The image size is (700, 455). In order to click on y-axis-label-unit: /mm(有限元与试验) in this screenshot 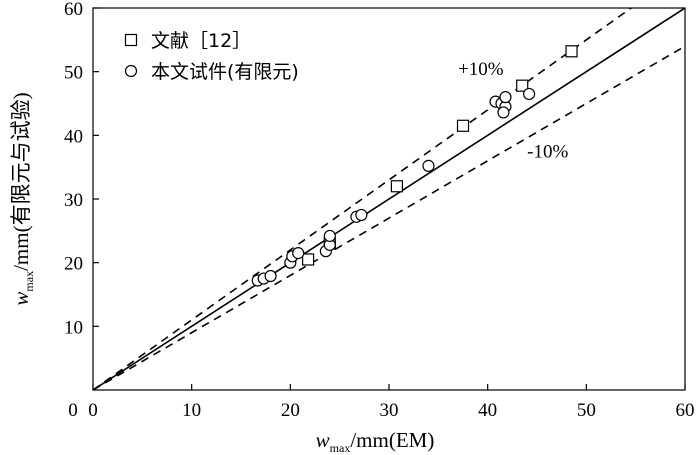, I will do `click(21, 181)`.